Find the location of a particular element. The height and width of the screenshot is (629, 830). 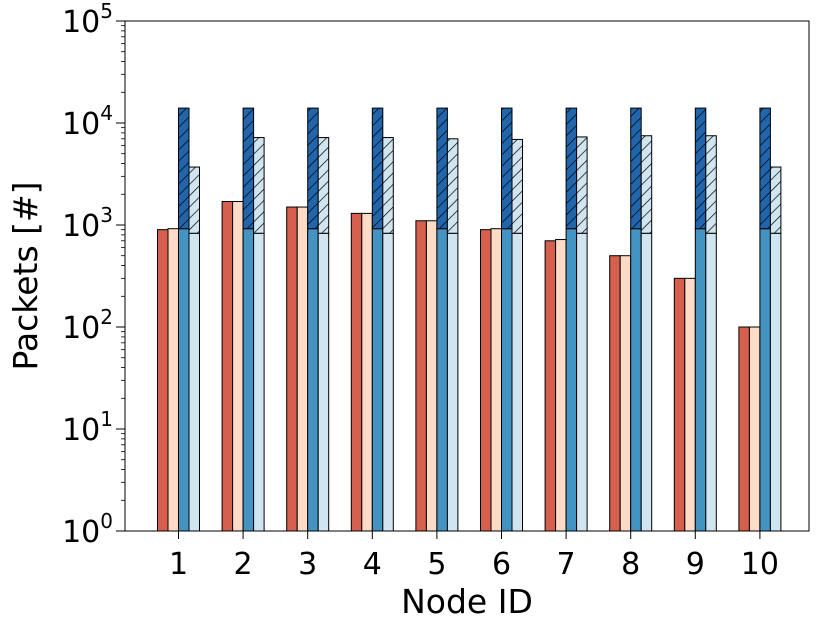

x-tick-label-1: 1 is located at coordinates (178, 564).